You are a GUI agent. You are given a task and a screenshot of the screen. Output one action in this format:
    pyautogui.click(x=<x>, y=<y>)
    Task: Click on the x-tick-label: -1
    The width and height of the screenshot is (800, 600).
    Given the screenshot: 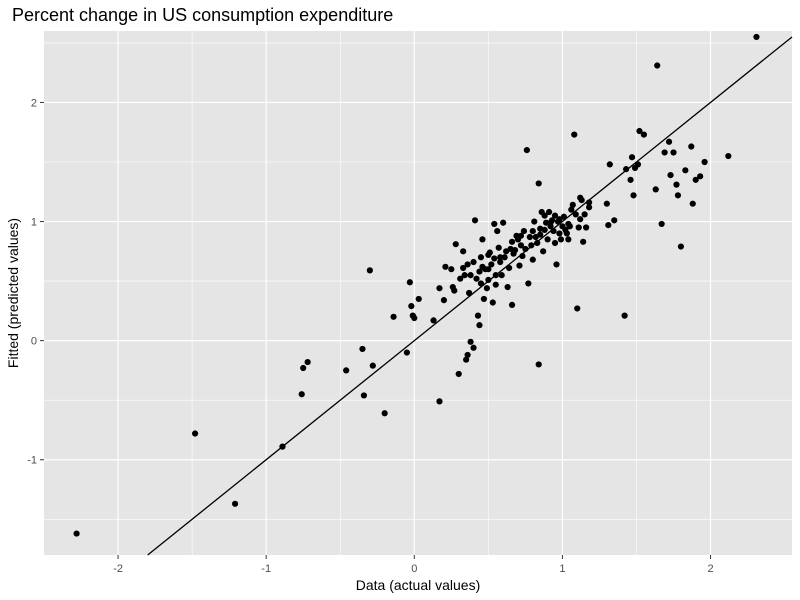 What is the action you would take?
    pyautogui.click(x=266, y=569)
    